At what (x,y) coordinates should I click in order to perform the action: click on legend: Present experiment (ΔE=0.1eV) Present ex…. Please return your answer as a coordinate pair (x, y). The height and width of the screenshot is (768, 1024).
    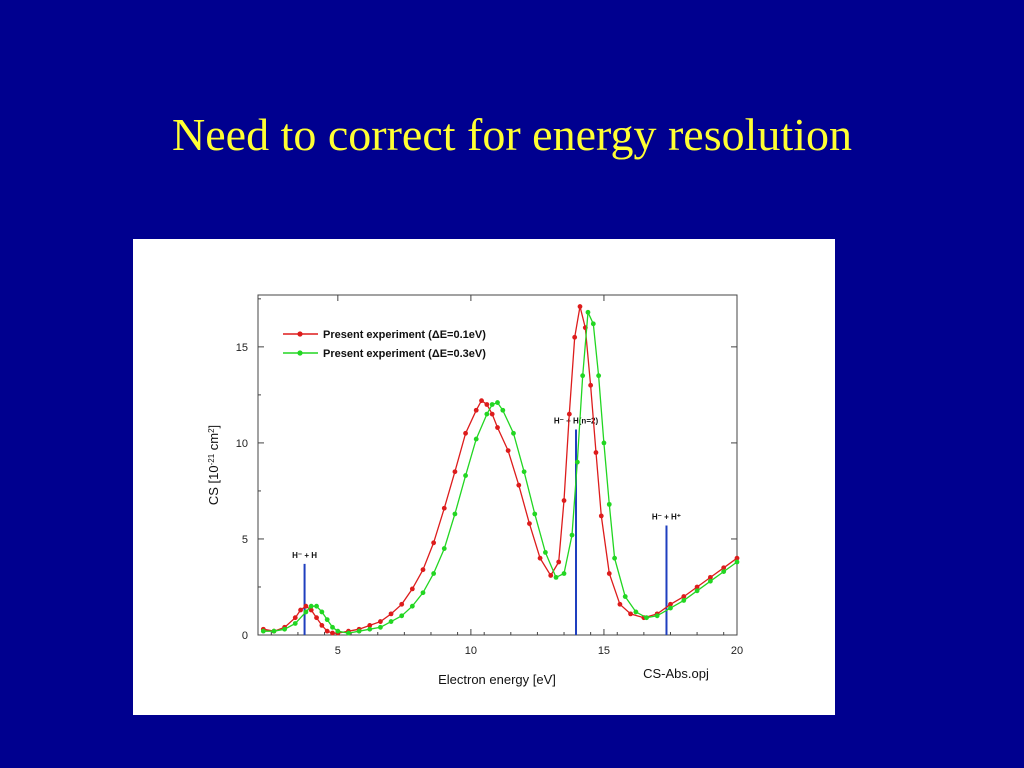
    Looking at the image, I should click on (384, 344).